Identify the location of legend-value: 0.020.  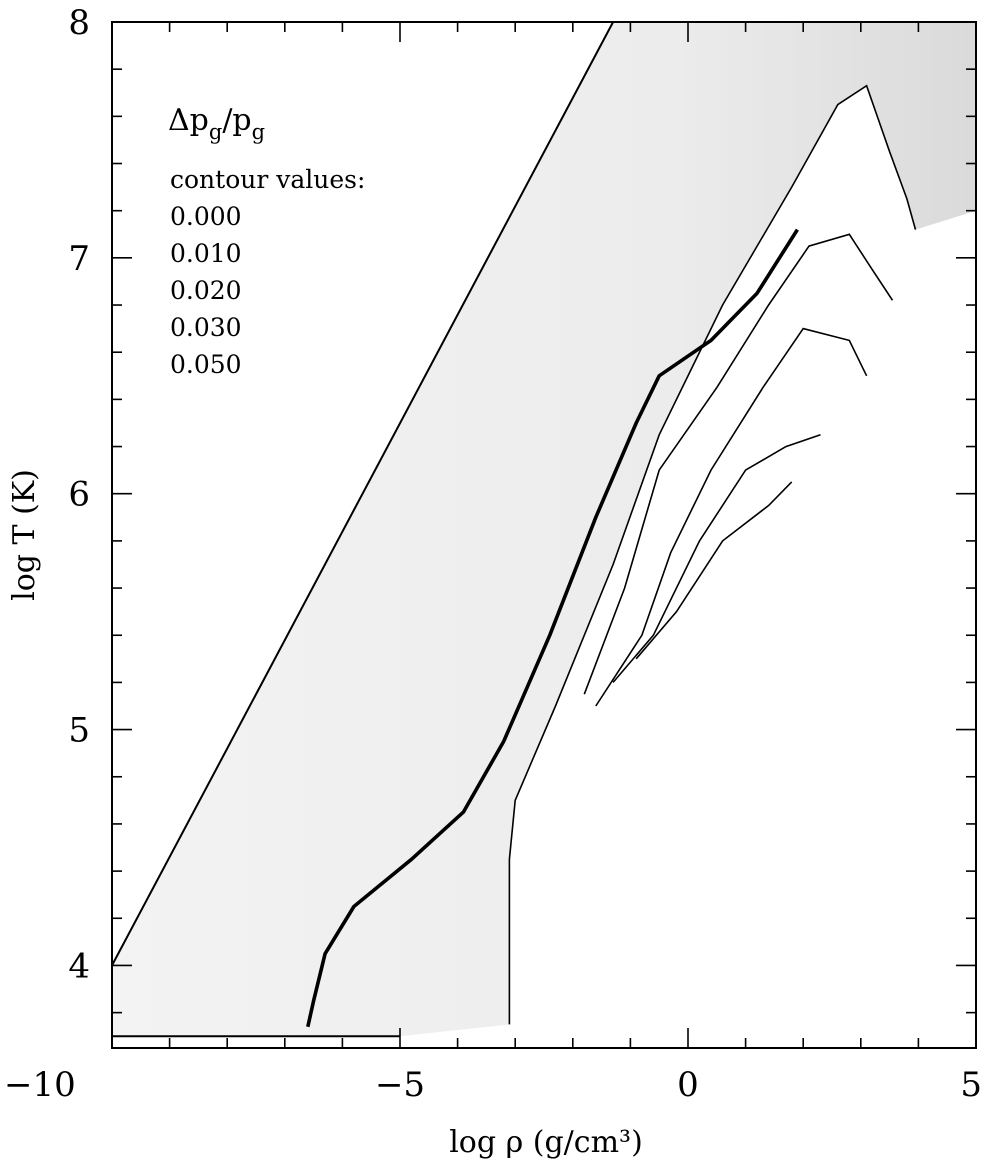
(206, 290).